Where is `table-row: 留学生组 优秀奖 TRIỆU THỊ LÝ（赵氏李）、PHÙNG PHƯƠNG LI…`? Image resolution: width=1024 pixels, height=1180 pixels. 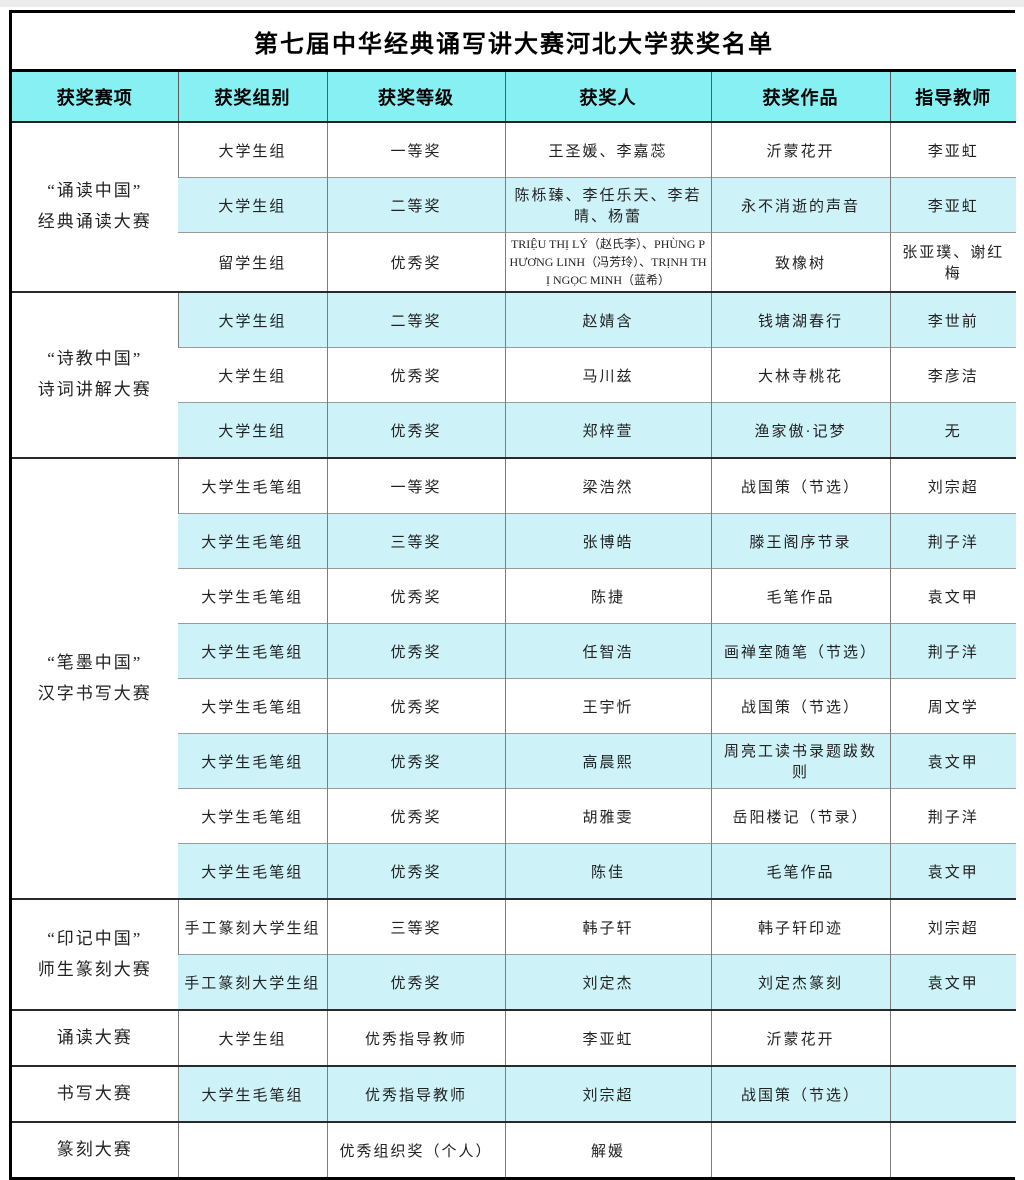 table-row: 留学生组 优秀奖 TRIỆU THỊ LÝ（赵氏李）、PHÙNG PHƯƠNG LI… is located at coordinates (514, 262).